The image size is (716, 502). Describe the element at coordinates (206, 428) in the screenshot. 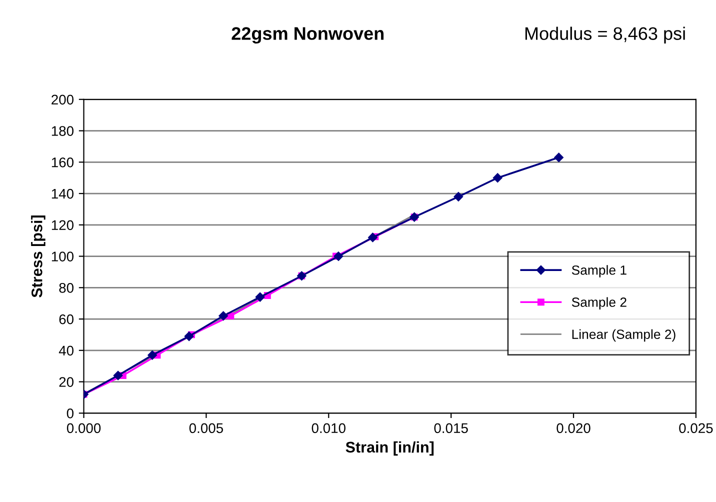

I see `x-tick-label: 0.005` at that location.